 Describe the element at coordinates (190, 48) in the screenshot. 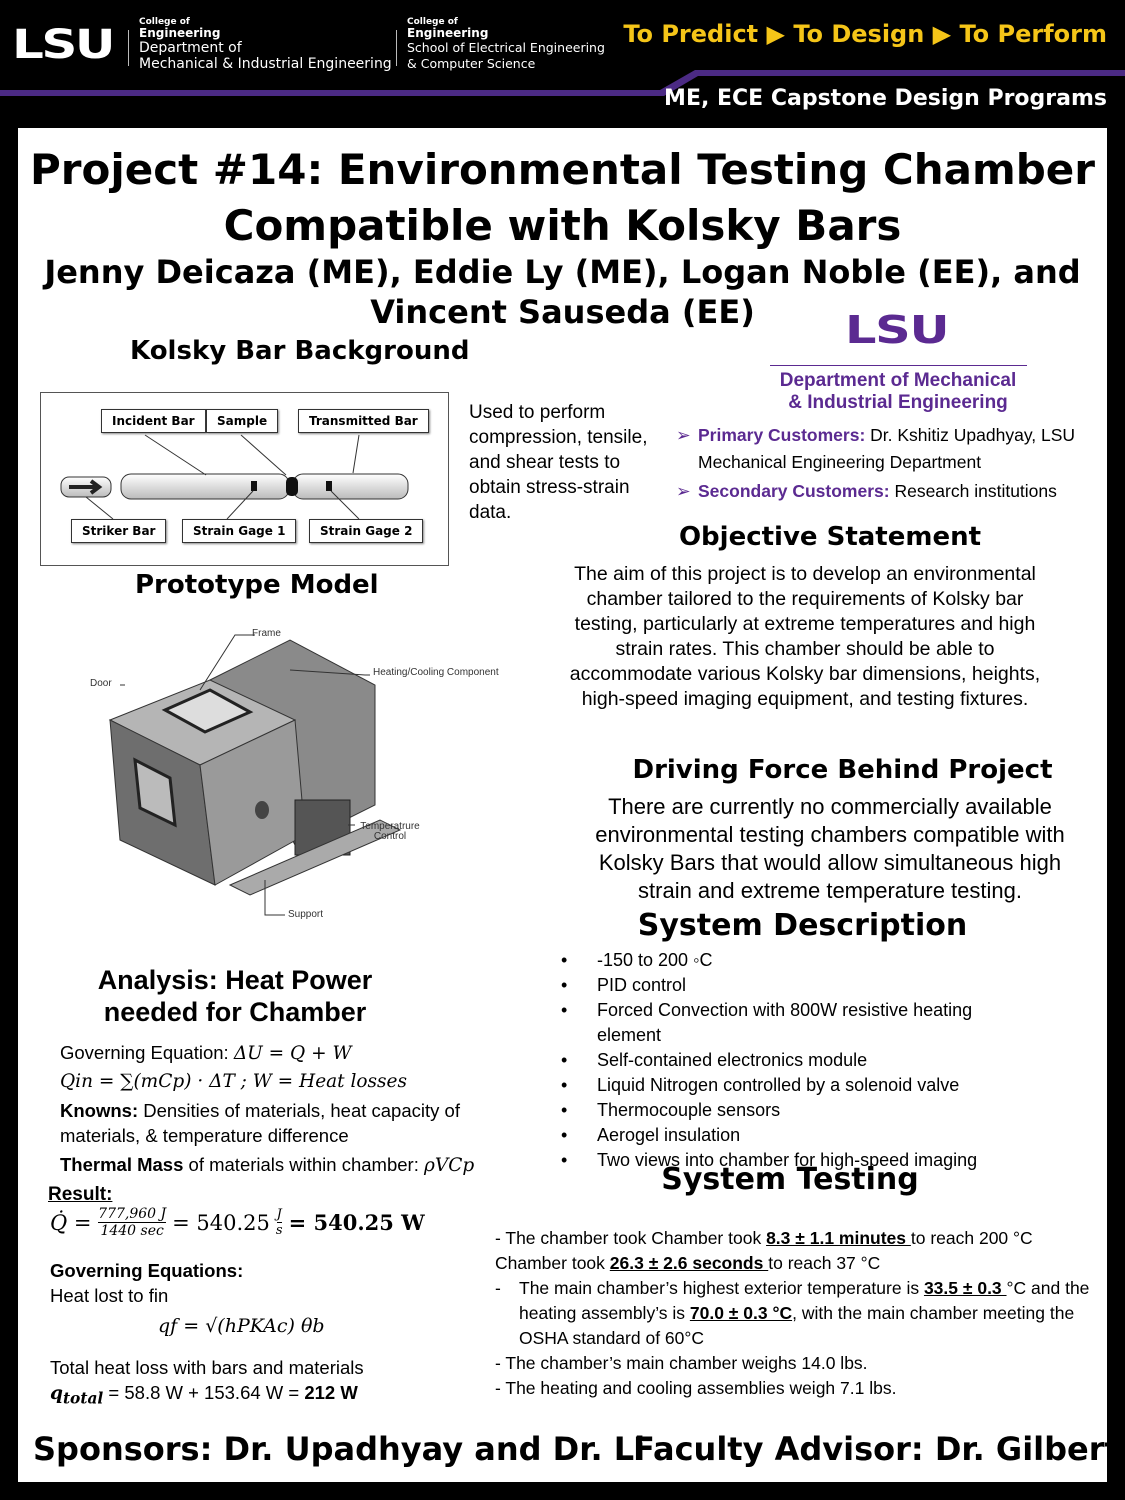

I see `dept-line: Department of` at that location.